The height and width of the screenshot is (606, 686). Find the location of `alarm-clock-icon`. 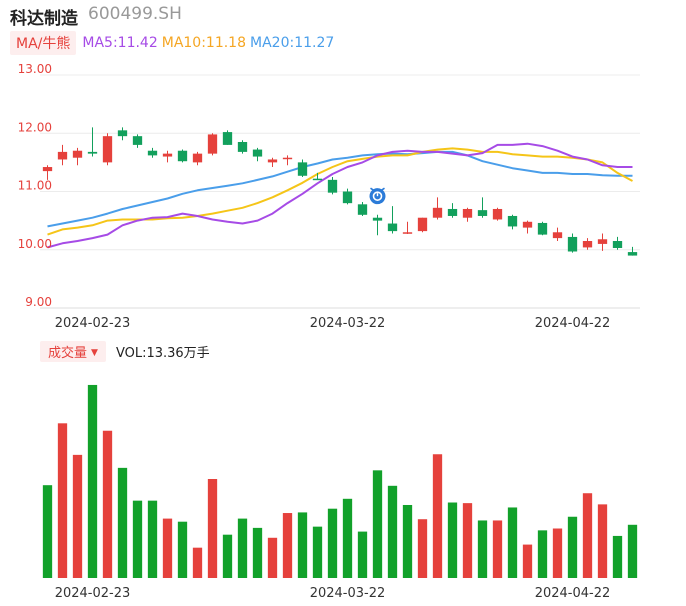

alarm-clock-icon is located at coordinates (377, 196).